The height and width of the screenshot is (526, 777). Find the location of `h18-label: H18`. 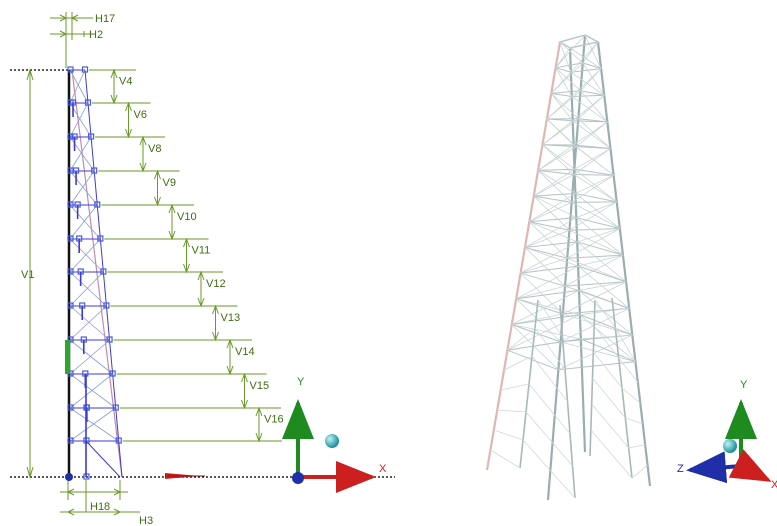

h18-label: H18 is located at coordinates (100, 507).